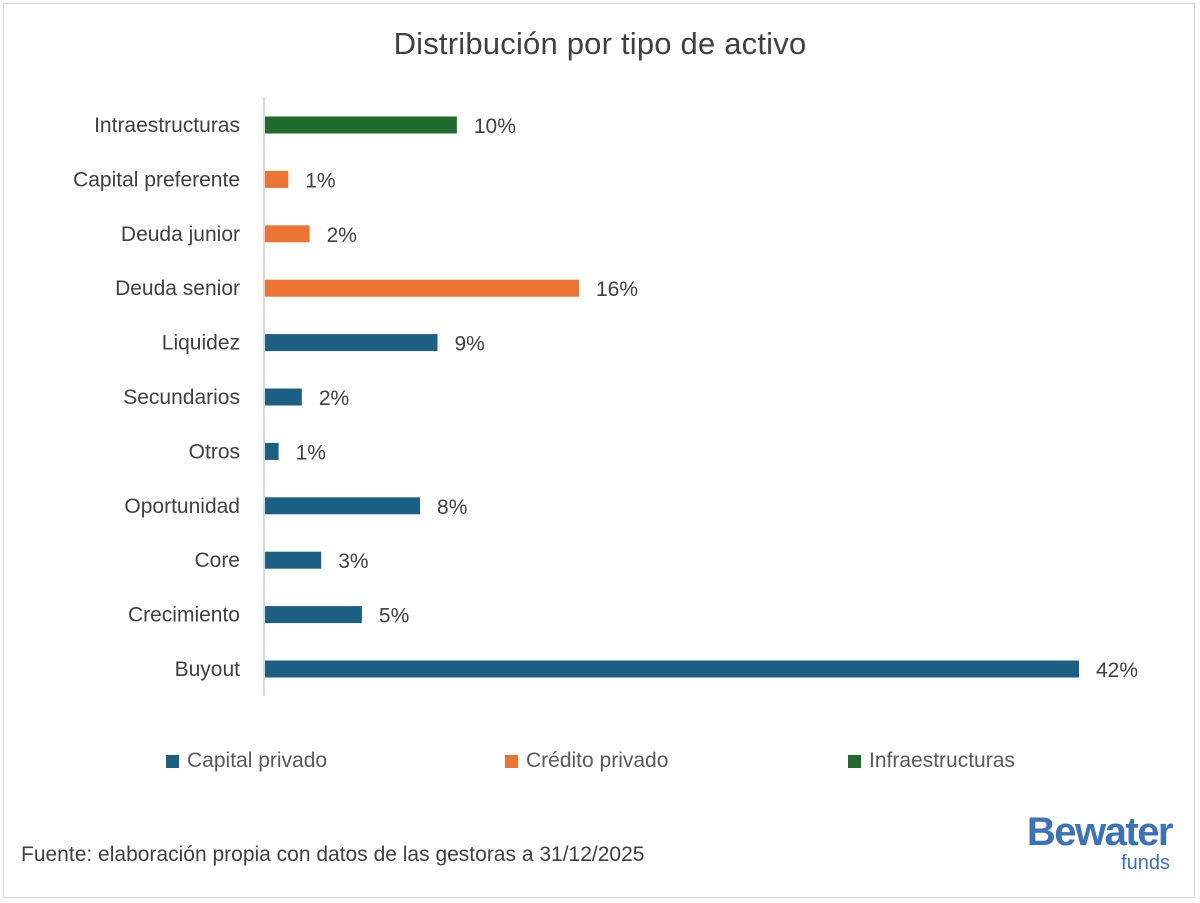  What do you see at coordinates (283, 397) in the screenshot?
I see `bar-secundarios` at bounding box center [283, 397].